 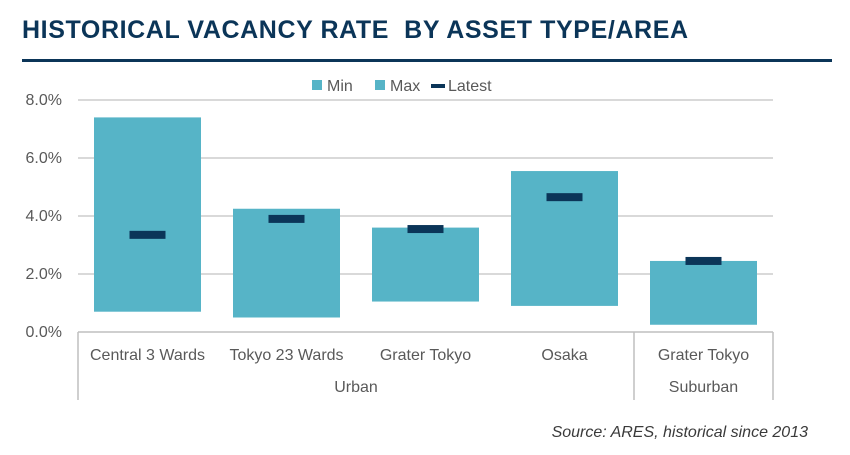 I want to click on latest-markers, so click(x=425, y=229).